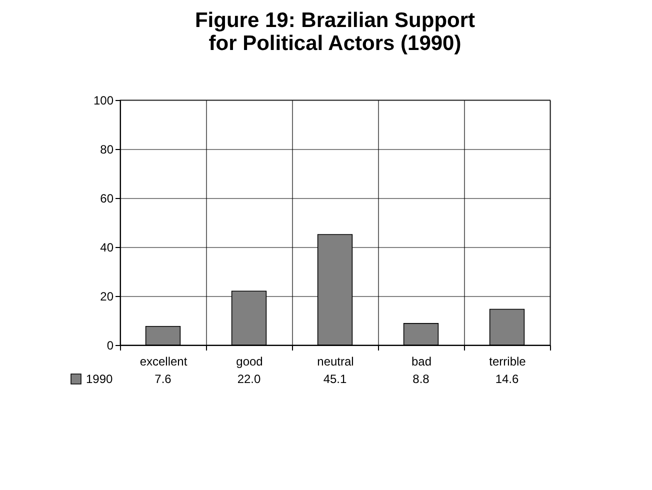 This screenshot has height=490, width=652. I want to click on data-label: 14.6, so click(507, 379).